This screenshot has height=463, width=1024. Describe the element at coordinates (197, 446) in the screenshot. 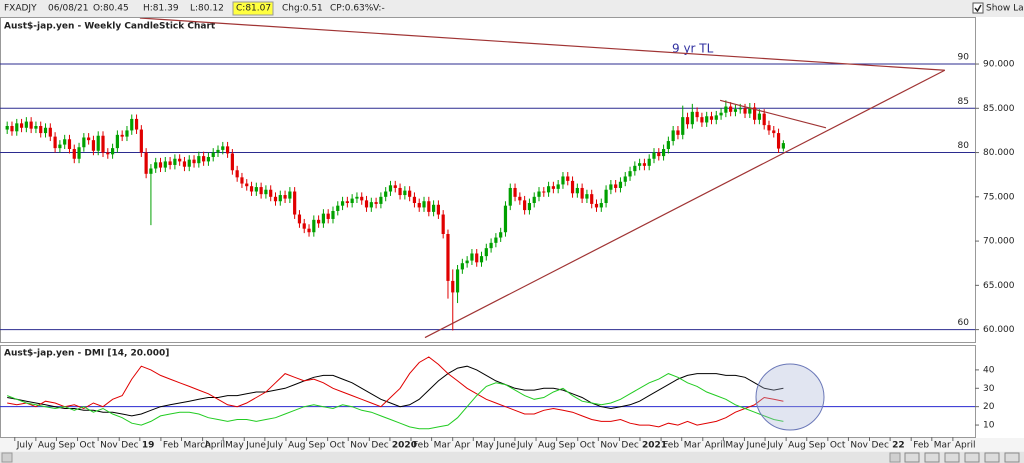

I see `x-tick-label: March` at that location.